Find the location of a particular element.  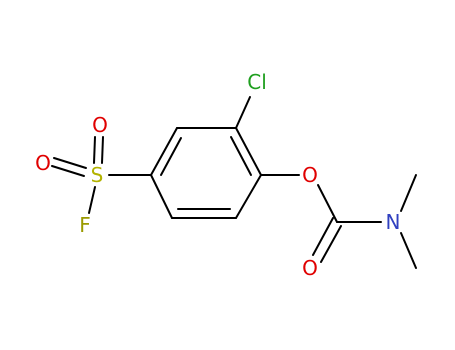

atom-label: N is located at coordinates (393, 222).